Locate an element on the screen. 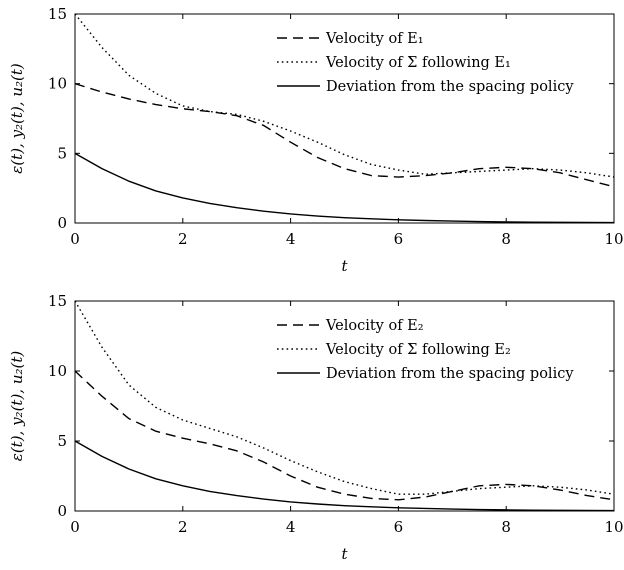 The image size is (624, 570). legend-label: Velocity of E₁ is located at coordinates (374, 39).